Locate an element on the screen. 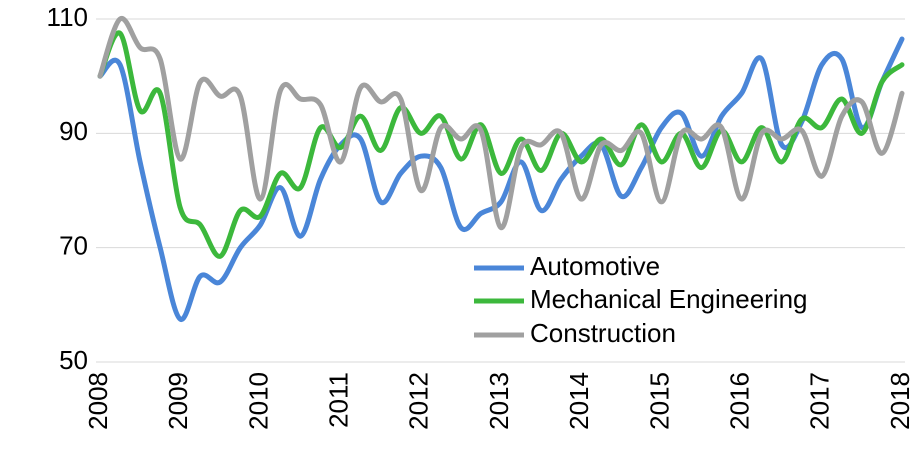 The image size is (914, 453). legend-label: Construction is located at coordinates (603, 333).